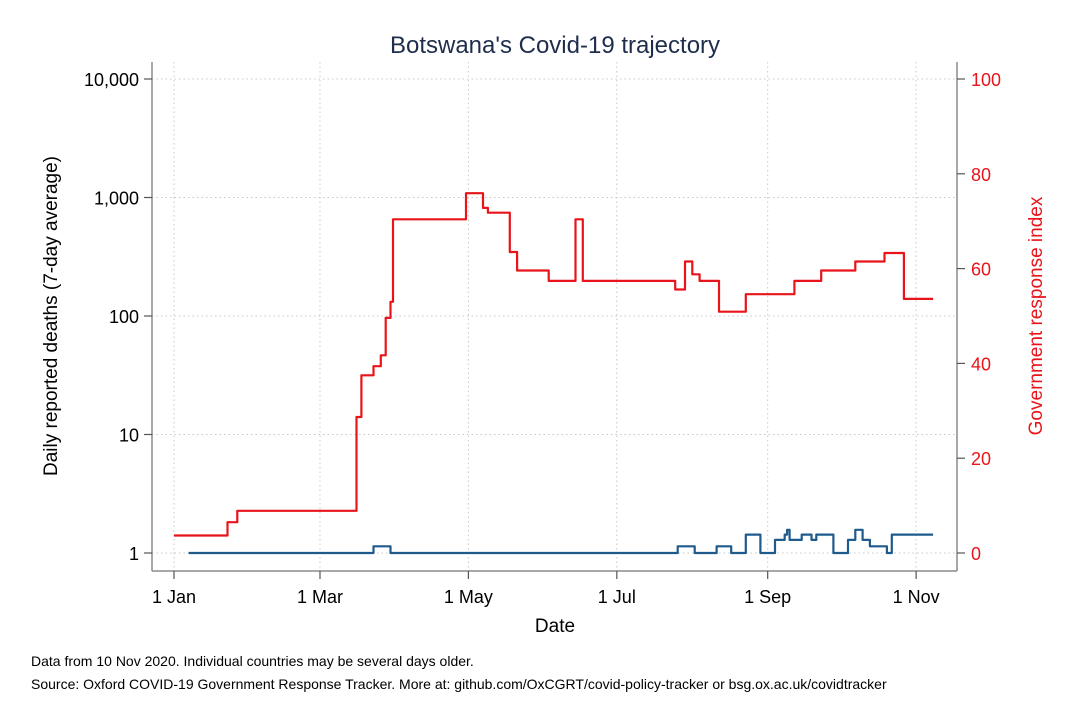 This screenshot has height=722, width=1083. I want to click on y-left-tick-label: 10, so click(129, 436).